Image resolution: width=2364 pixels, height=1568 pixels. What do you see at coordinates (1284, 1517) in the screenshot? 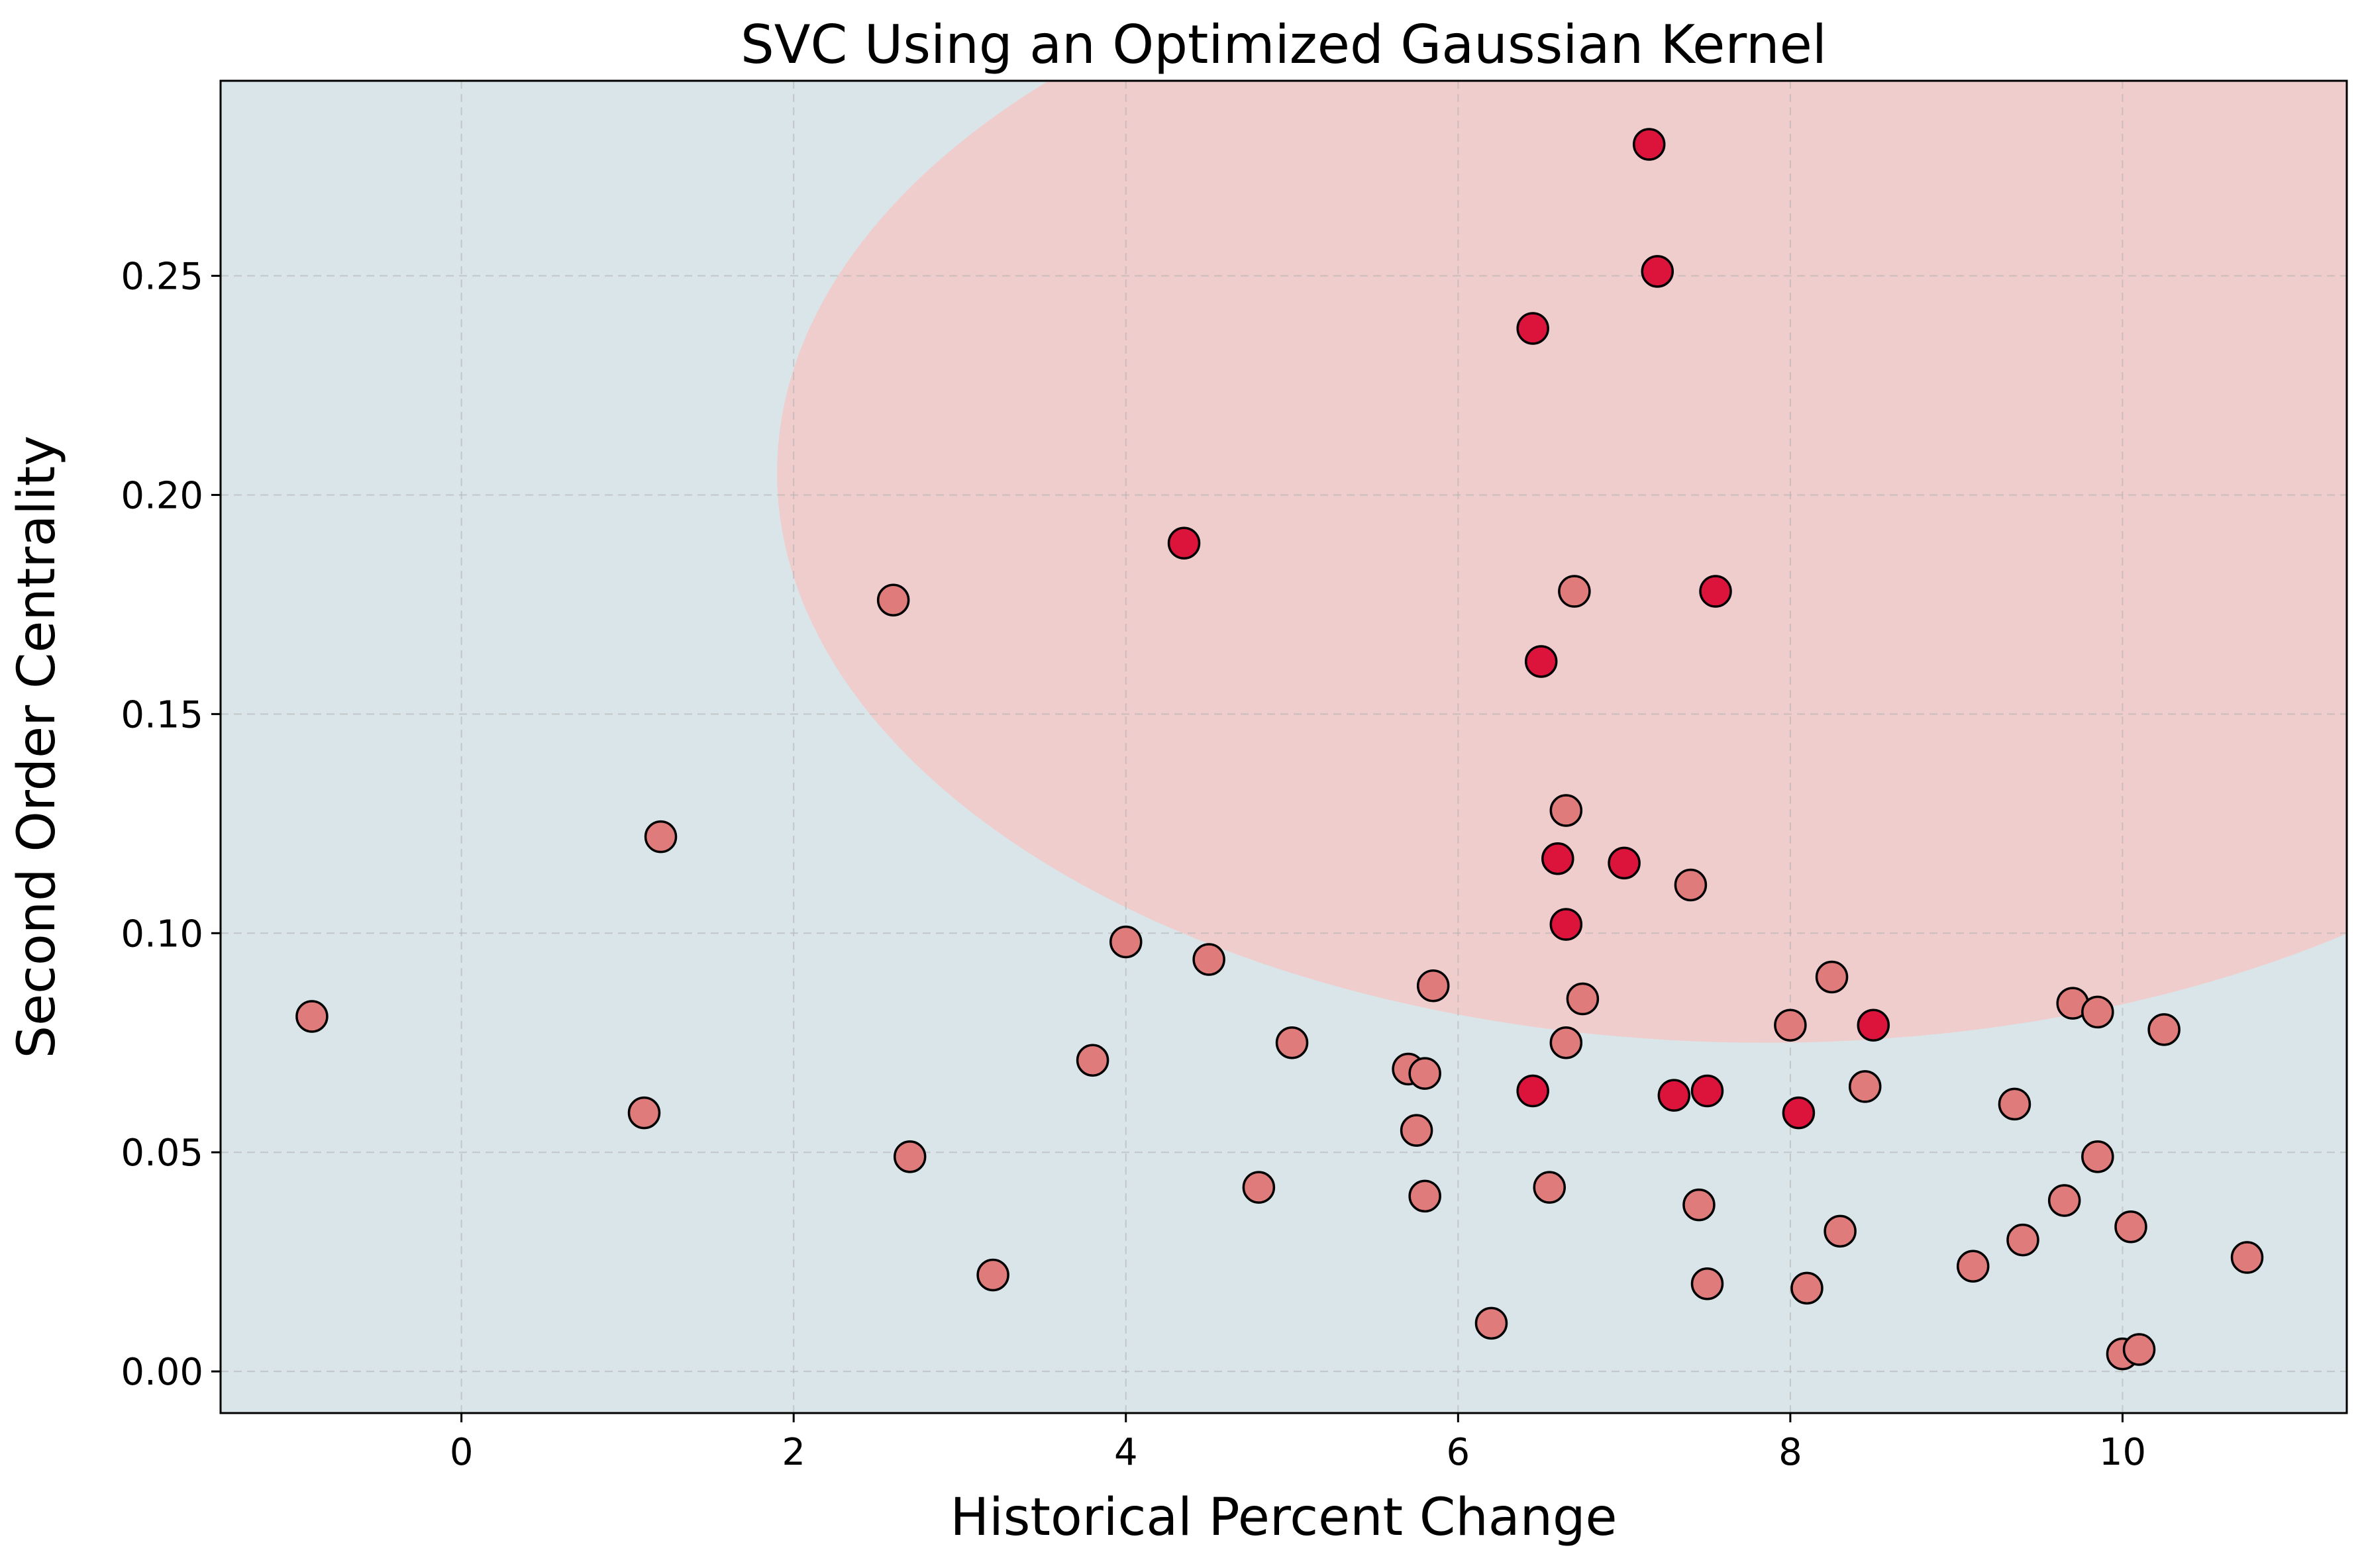
I see `x-axis-label: Historical Percent Change` at bounding box center [1284, 1517].